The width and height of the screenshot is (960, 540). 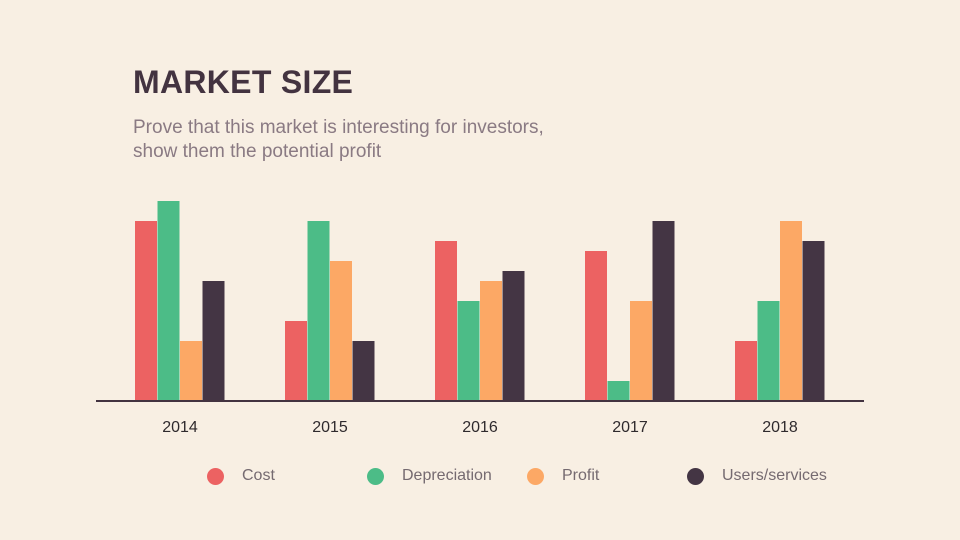 What do you see at coordinates (791, 311) in the screenshot?
I see `bar-profit-2018` at bounding box center [791, 311].